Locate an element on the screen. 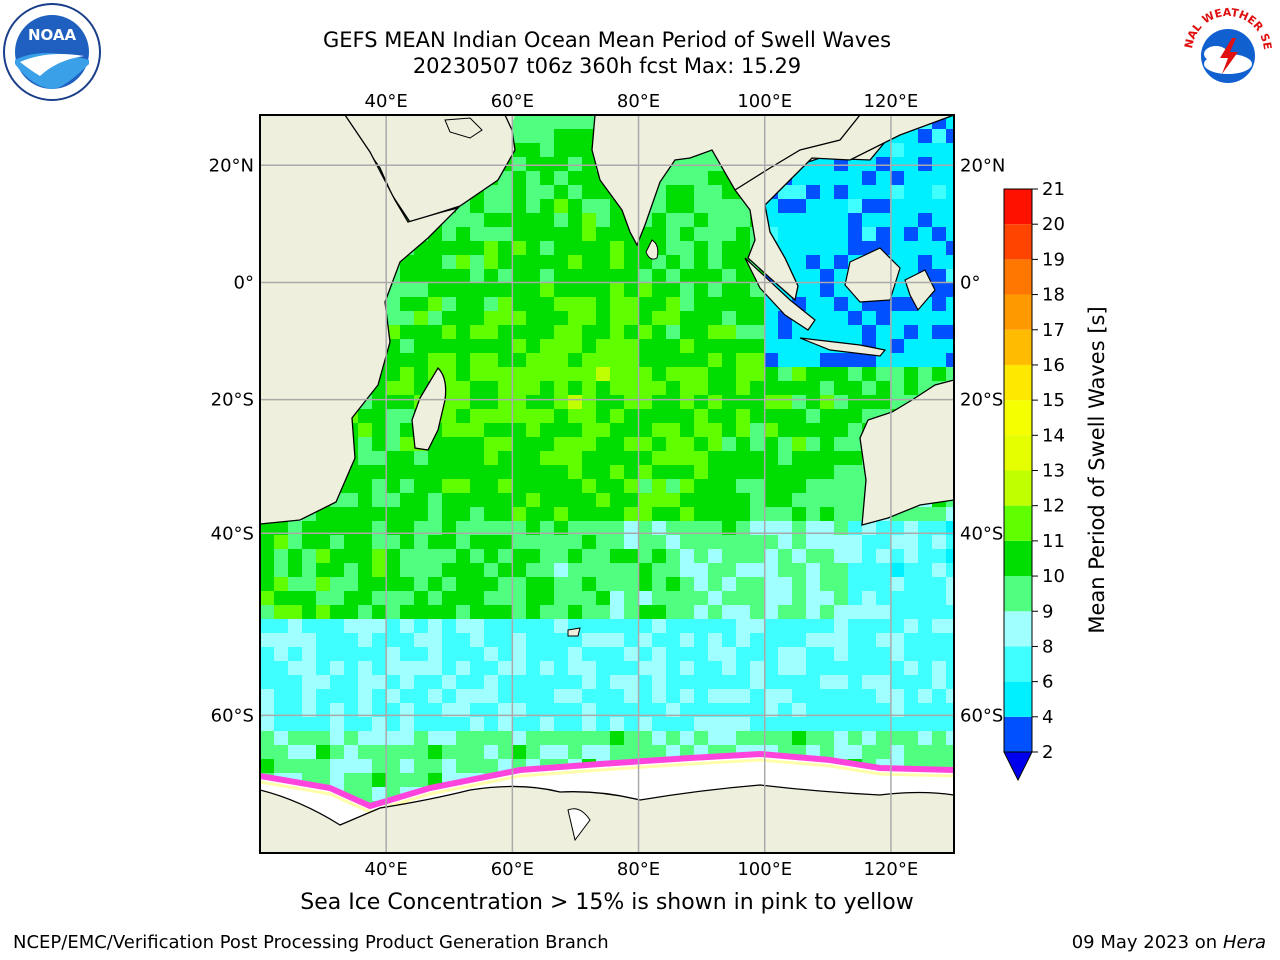 The image size is (1280, 960). lon-tick-label-top: 80°E is located at coordinates (638, 101).